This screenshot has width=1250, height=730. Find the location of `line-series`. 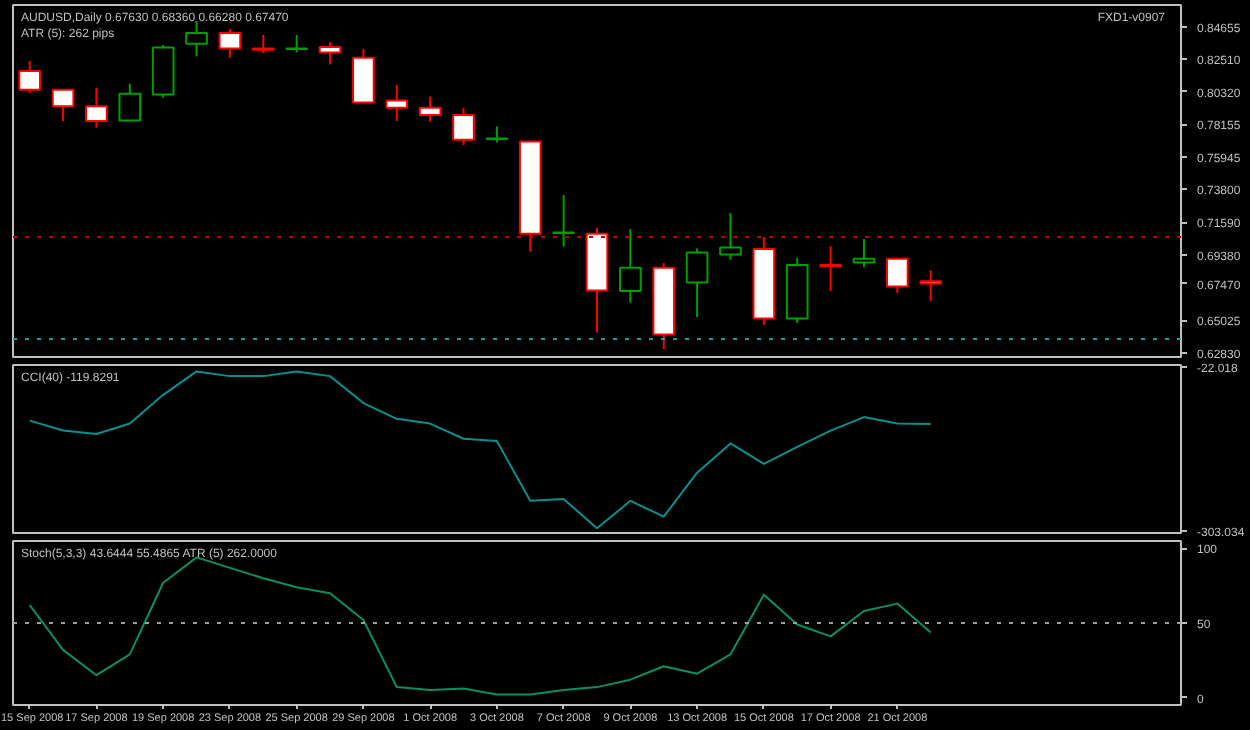

line-series is located at coordinates (480, 626).